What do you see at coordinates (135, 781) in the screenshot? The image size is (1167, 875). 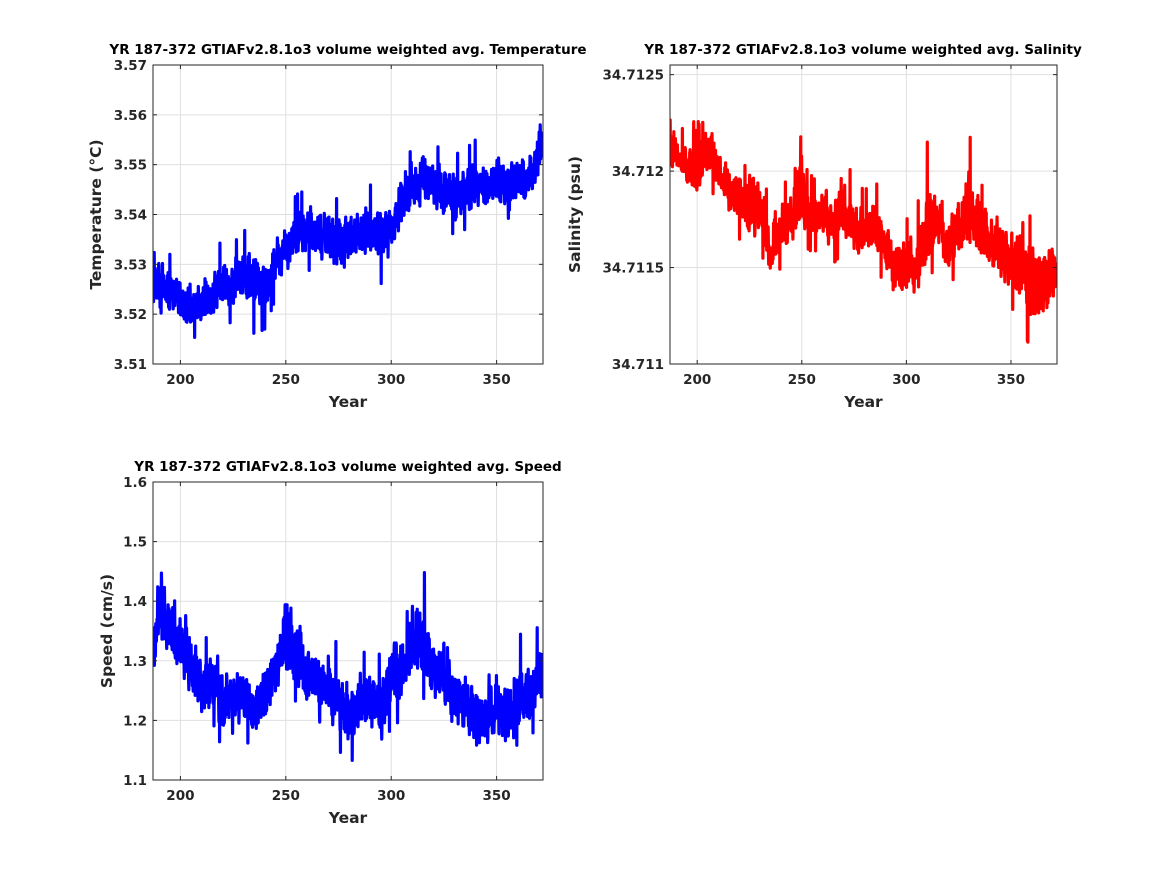 I see `y-tick-label: 1.1` at bounding box center [135, 781].